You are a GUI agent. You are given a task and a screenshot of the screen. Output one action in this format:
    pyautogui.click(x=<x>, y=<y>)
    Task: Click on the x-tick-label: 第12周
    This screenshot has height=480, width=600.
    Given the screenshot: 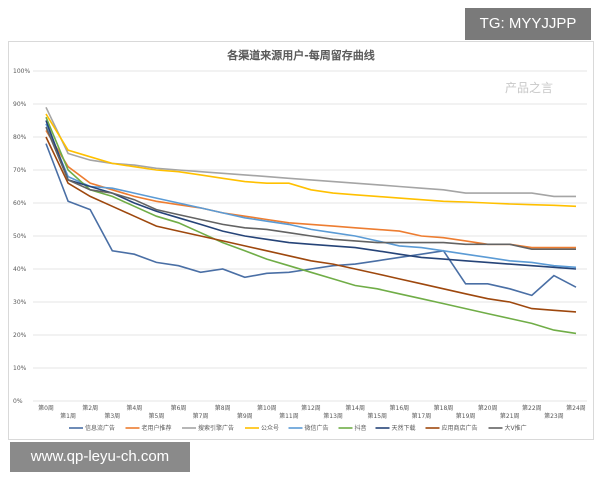 What is the action you would take?
    pyautogui.click(x=311, y=408)
    